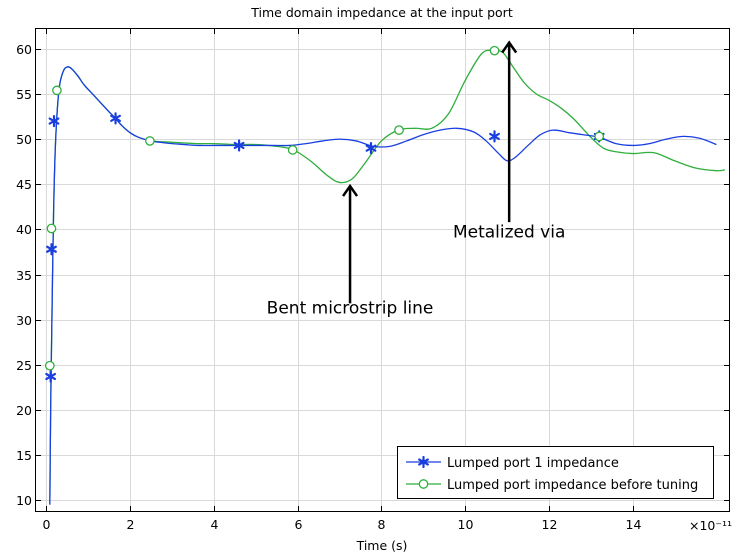 The image size is (732, 555). I want to click on y-tick-label: 30, so click(24, 320).